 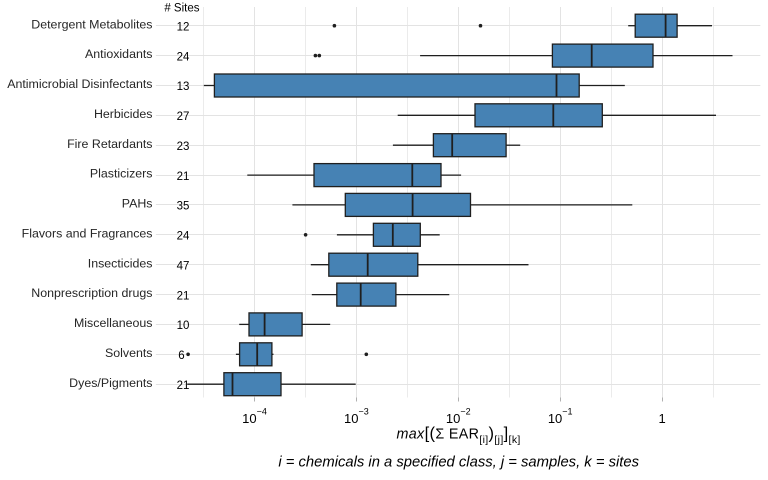 What do you see at coordinates (183, 266) in the screenshot?
I see `svg-text: 47` at bounding box center [183, 266].